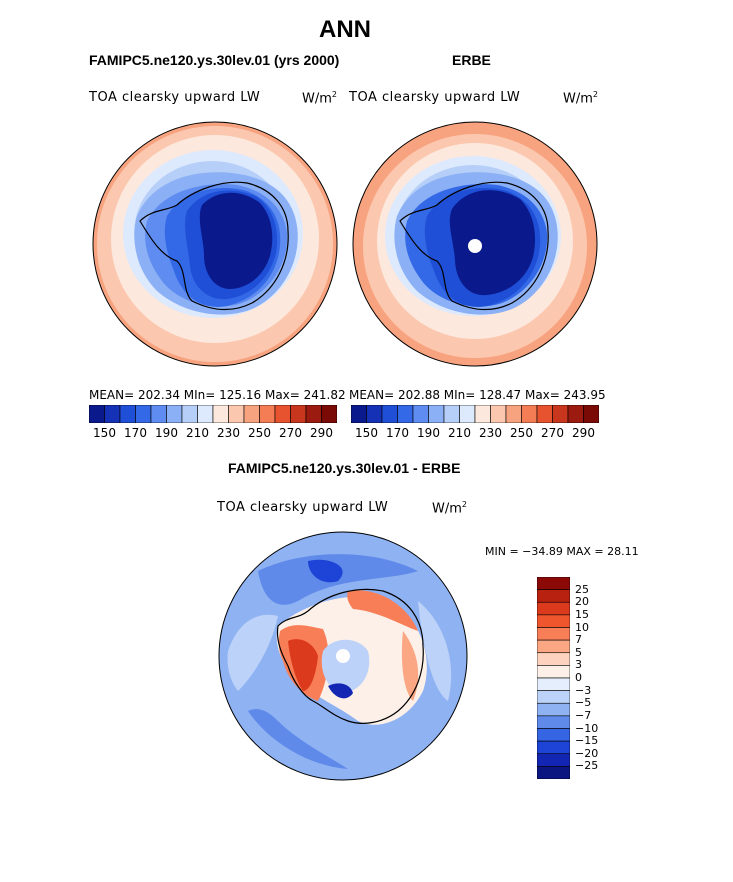  I want to click on map-right, so click(475, 244).